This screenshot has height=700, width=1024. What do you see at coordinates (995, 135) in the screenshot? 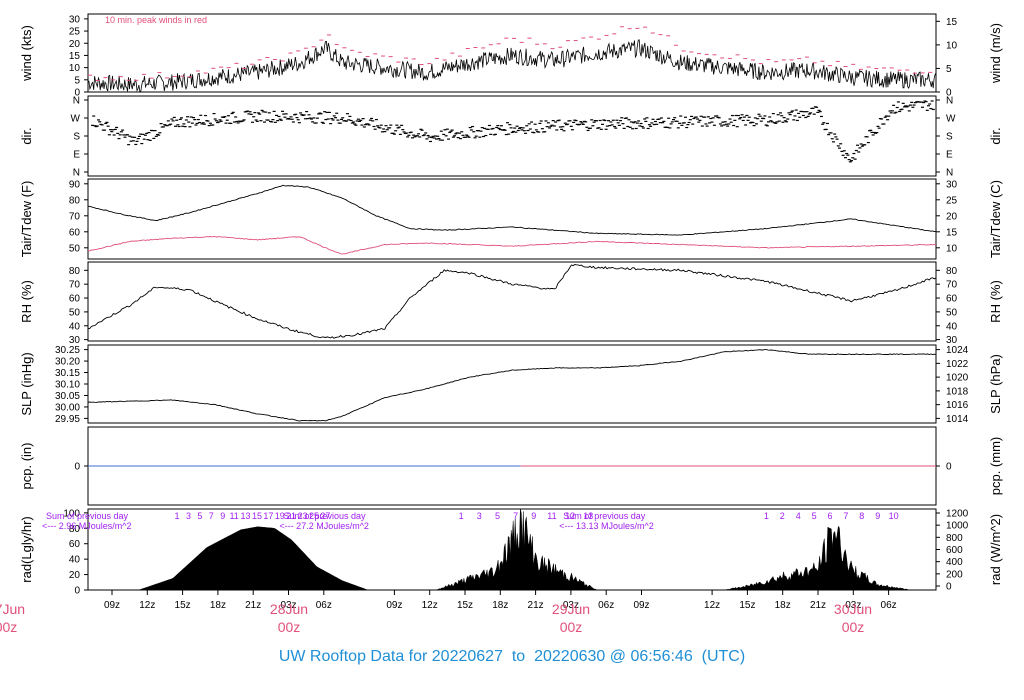
I see `ylabel-right-dir: dir.` at bounding box center [995, 135].